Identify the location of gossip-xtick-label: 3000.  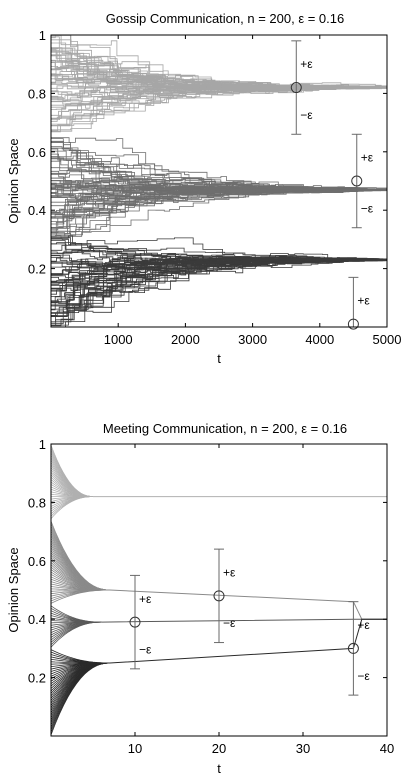
(252, 339).